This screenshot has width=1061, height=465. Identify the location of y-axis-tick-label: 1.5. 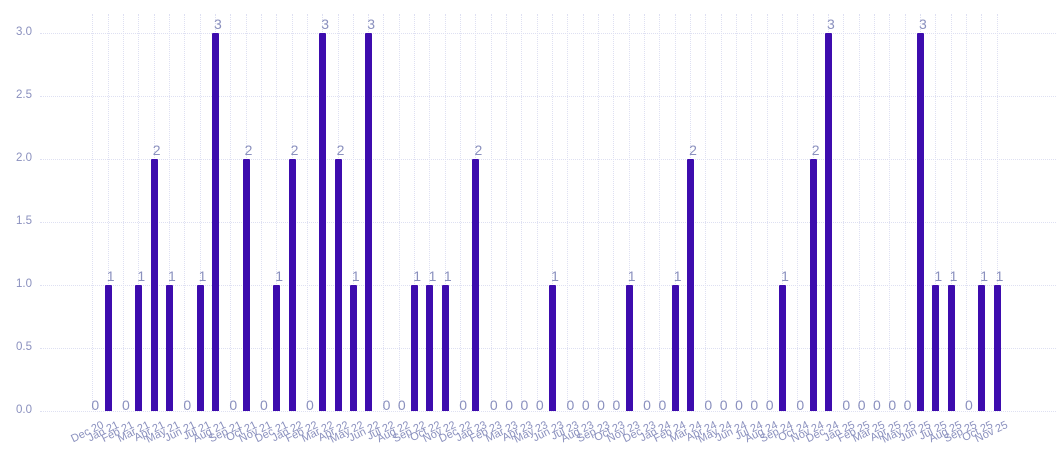
(24, 221).